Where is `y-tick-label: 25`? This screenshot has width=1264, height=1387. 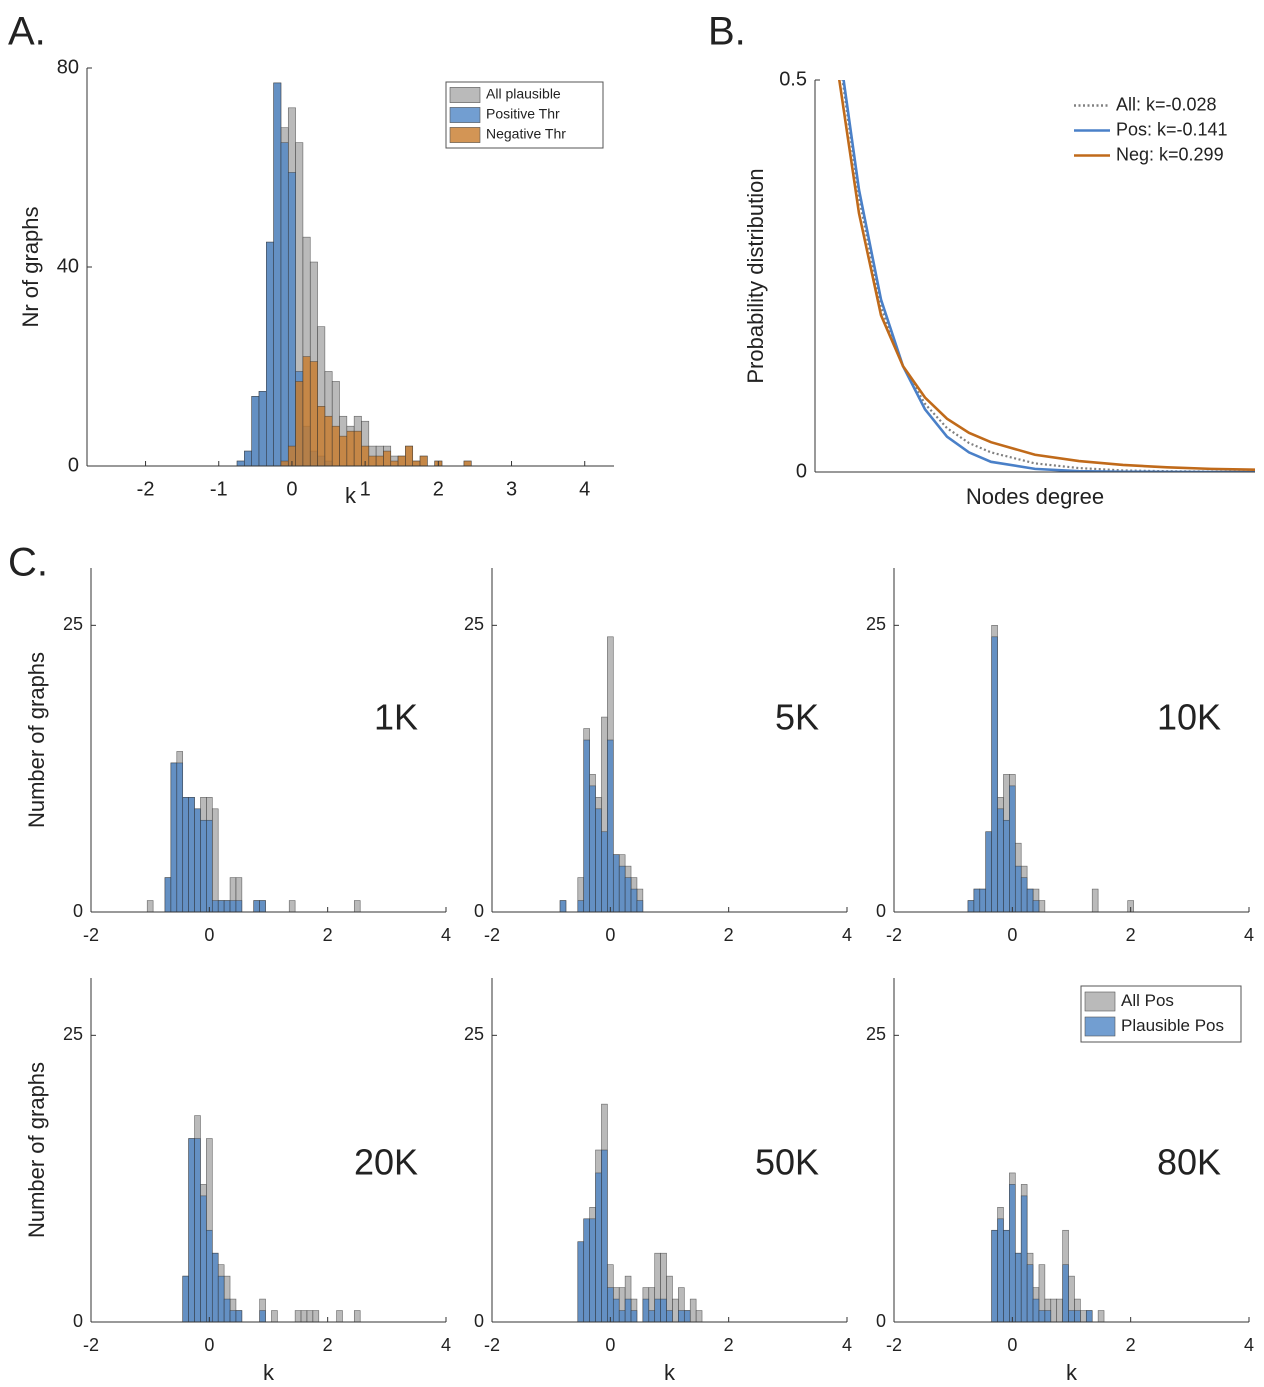 y-tick-label: 25 is located at coordinates (876, 624).